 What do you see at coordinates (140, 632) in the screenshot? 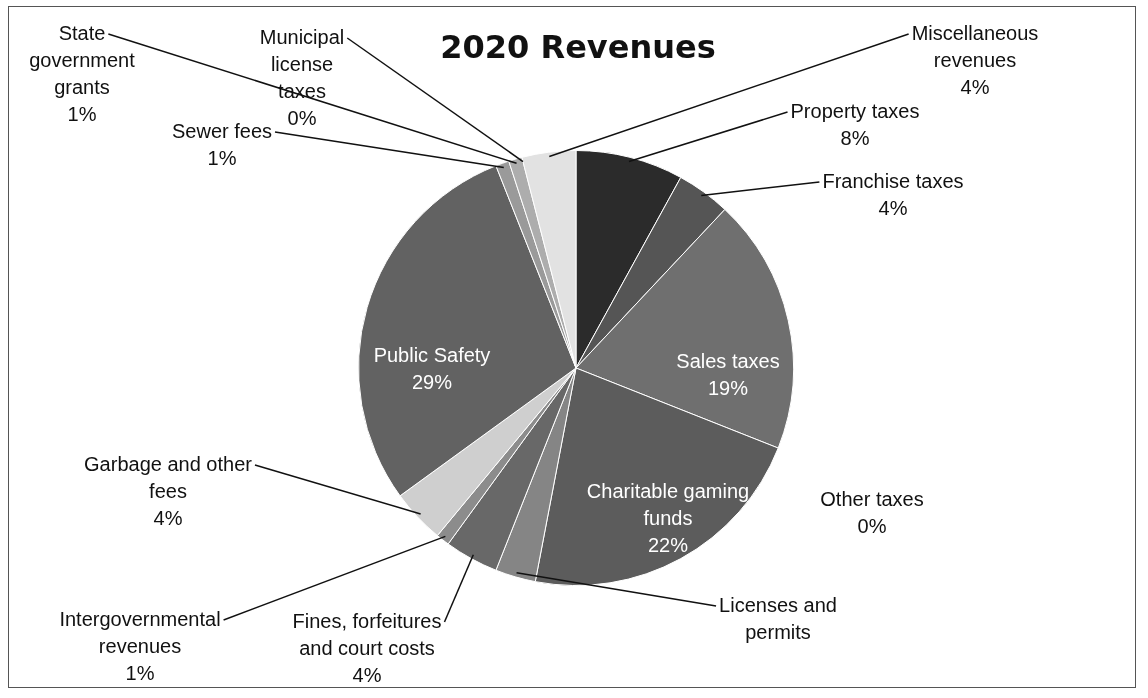
I see `slice-label: Intergovernmental revenues` at bounding box center [140, 632].